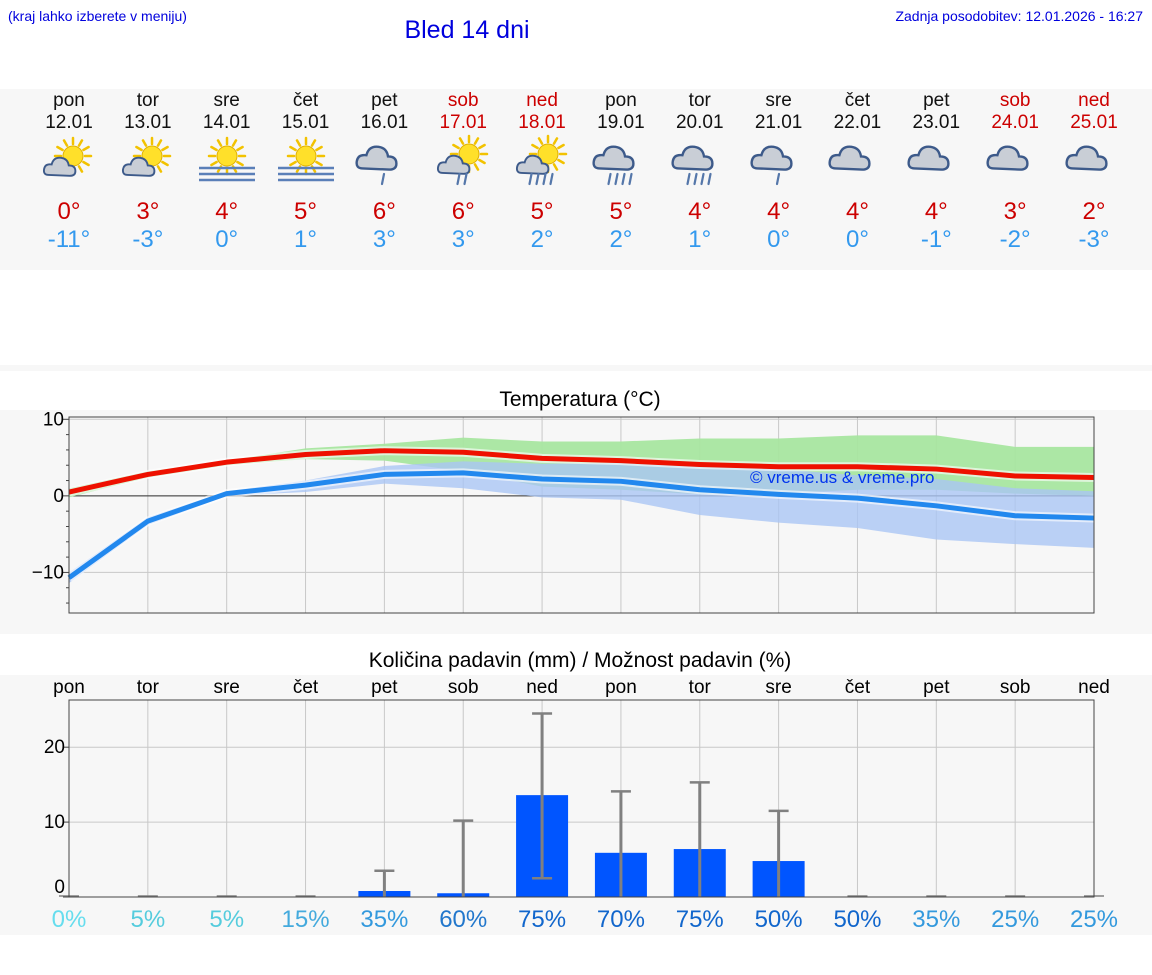 The image size is (1152, 975). What do you see at coordinates (699, 122) in the screenshot?
I see `day-date: 20.01` at bounding box center [699, 122].